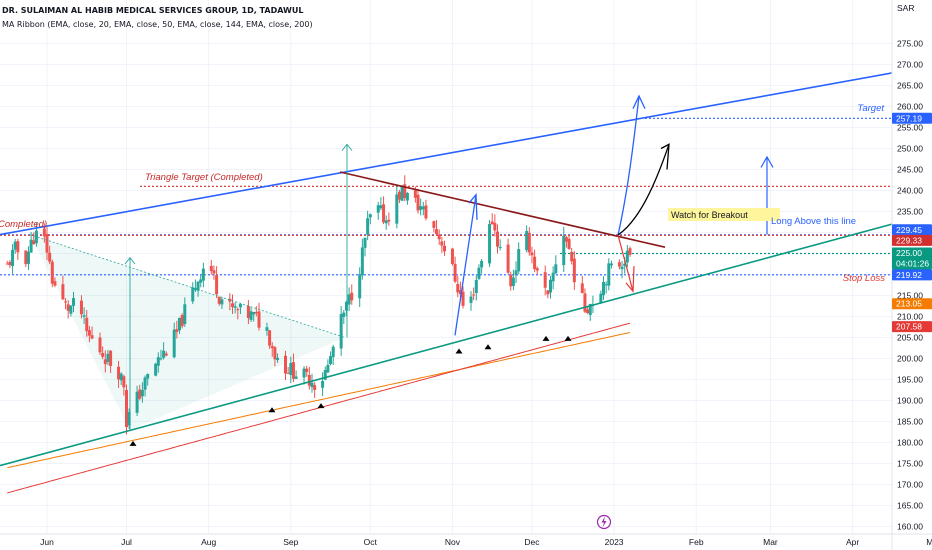 This screenshot has width=932, height=550. I want to click on blue-arrow-nov, so click(465, 265).